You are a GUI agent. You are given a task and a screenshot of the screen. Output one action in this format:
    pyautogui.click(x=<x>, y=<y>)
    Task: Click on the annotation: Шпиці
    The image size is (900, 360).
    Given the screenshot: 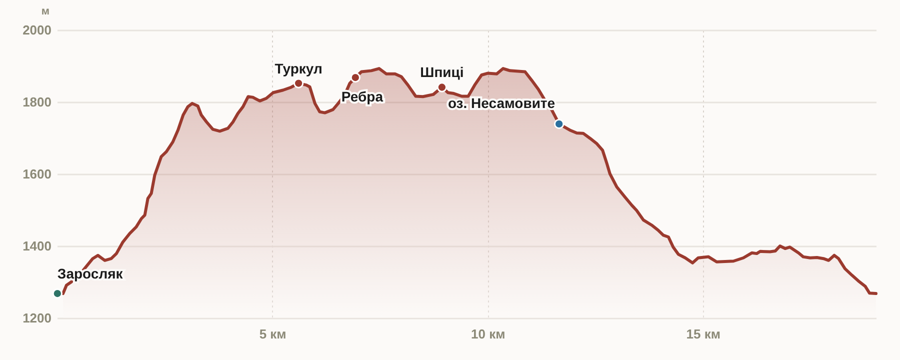 What is the action you would take?
    pyautogui.click(x=442, y=72)
    